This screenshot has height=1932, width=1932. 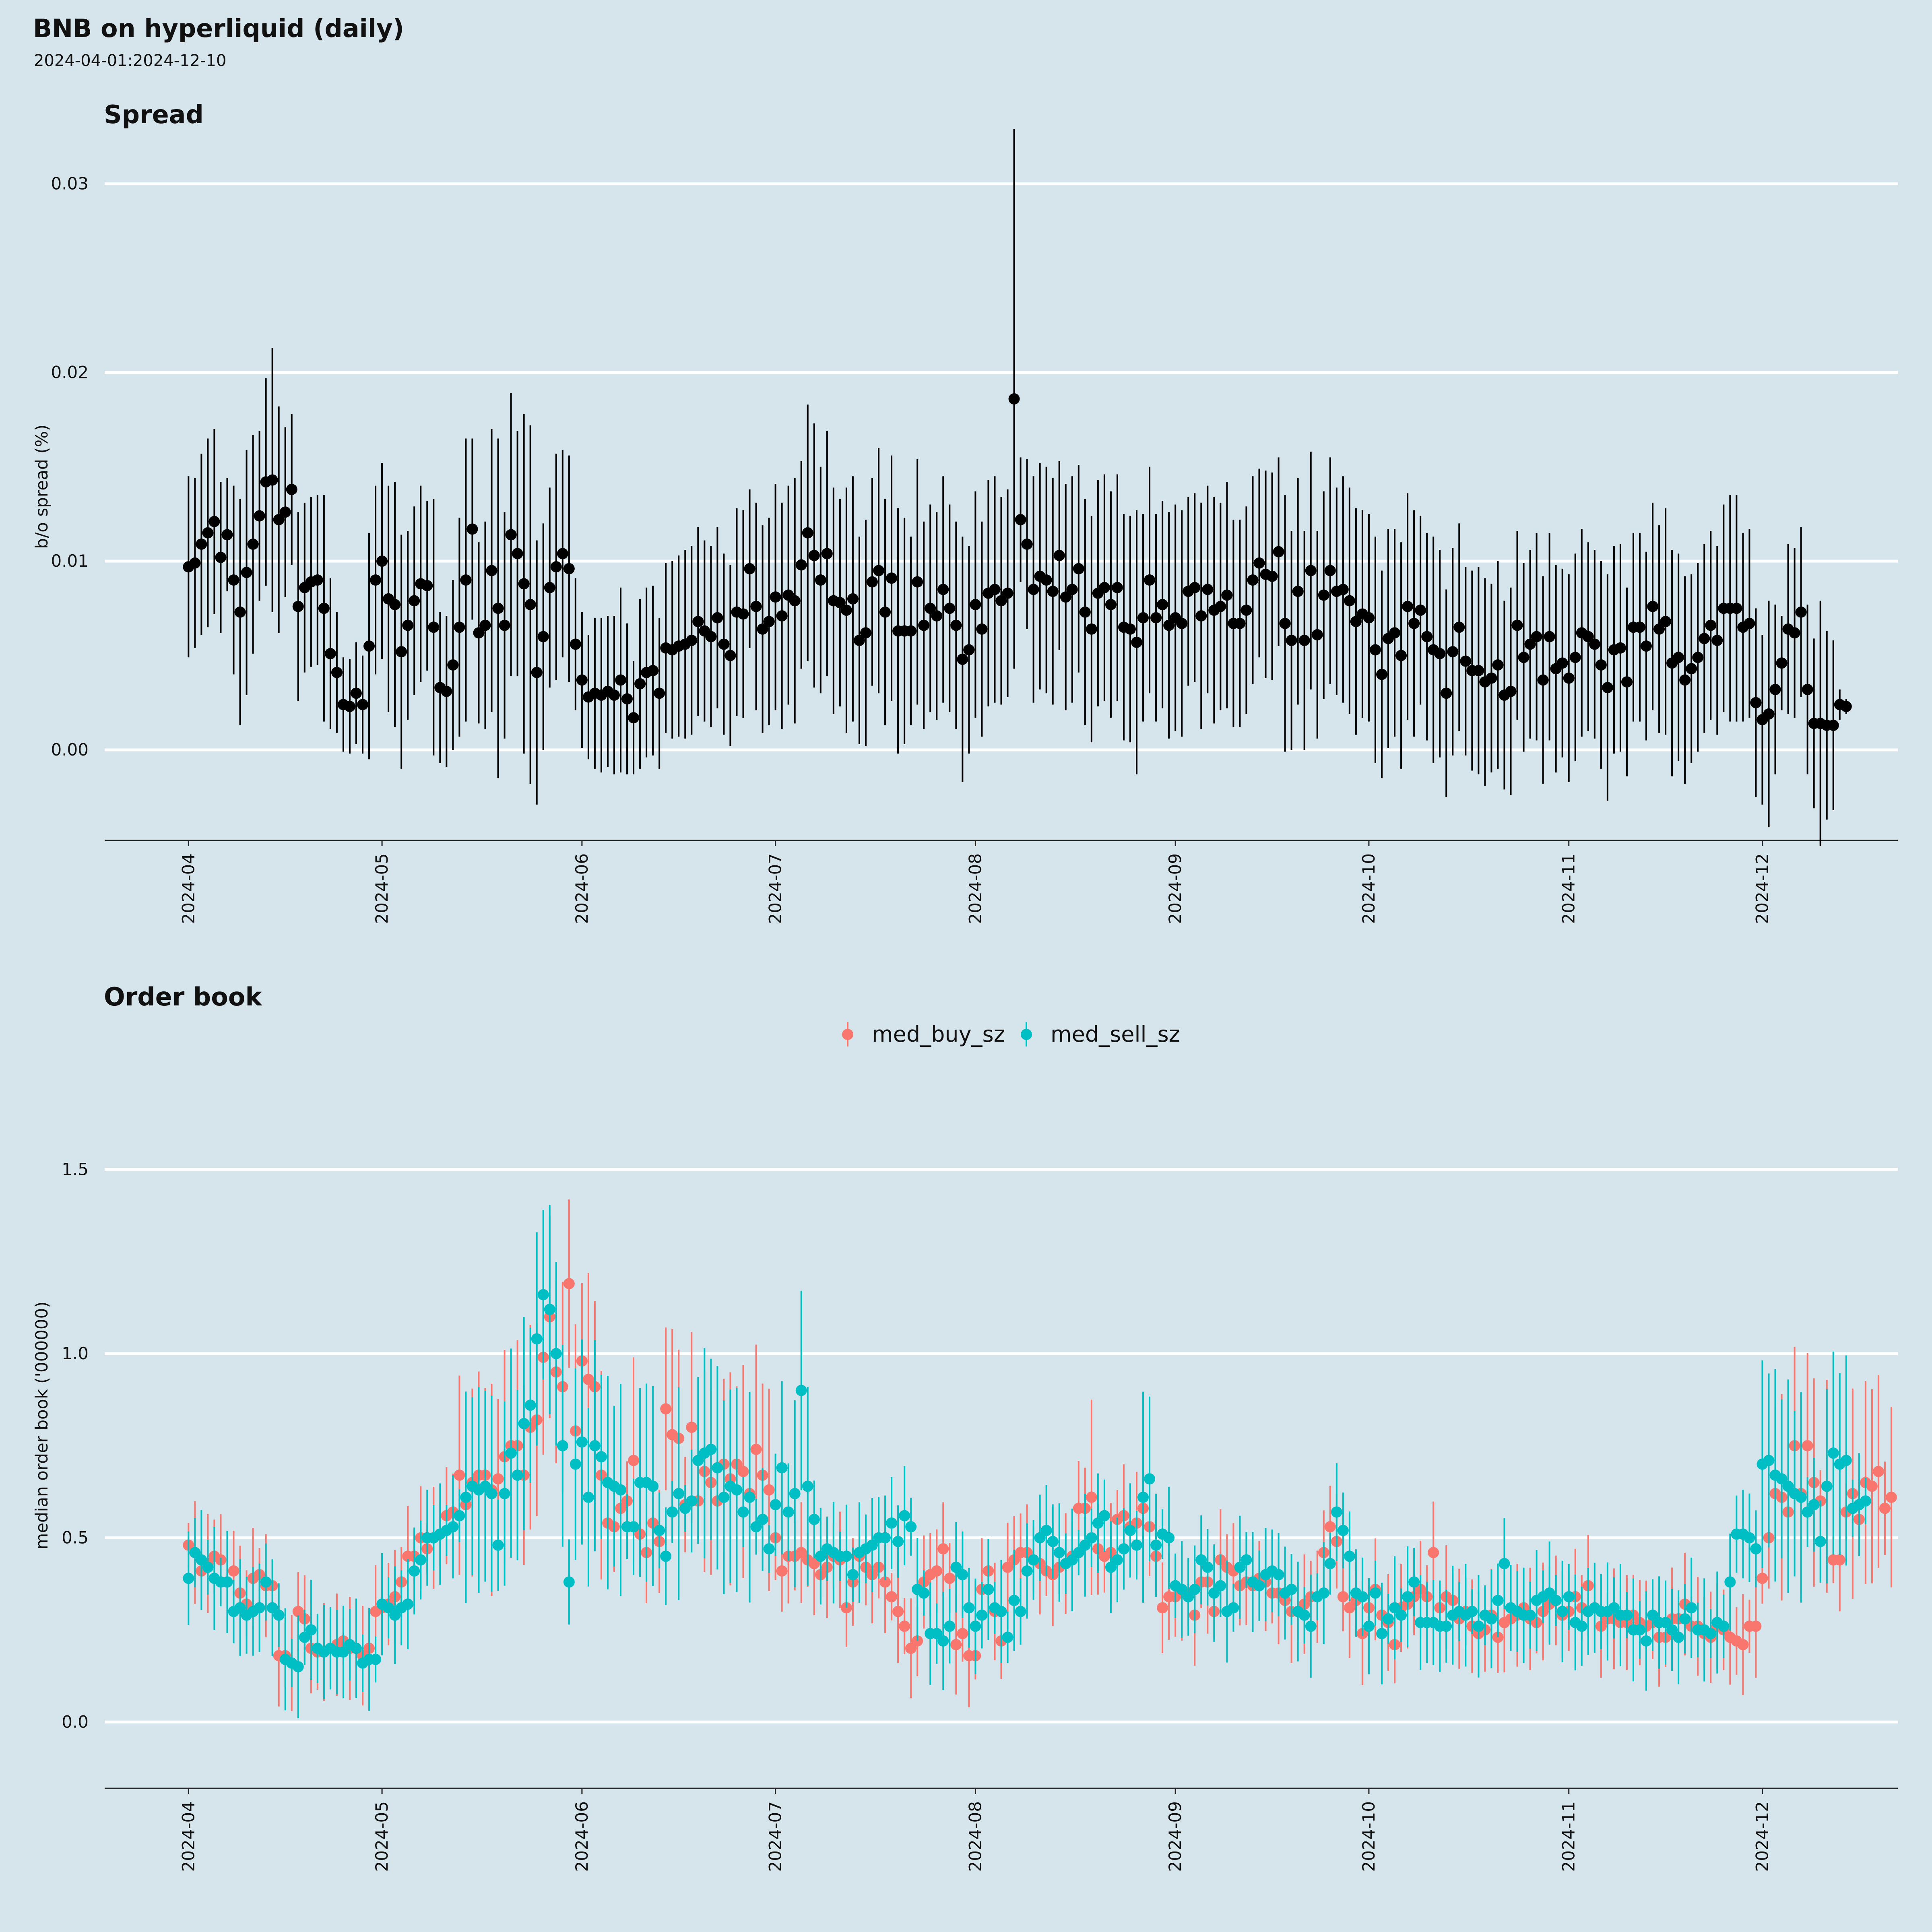 I want to click on x-tick-label: 2024-04, so click(x=188, y=1836).